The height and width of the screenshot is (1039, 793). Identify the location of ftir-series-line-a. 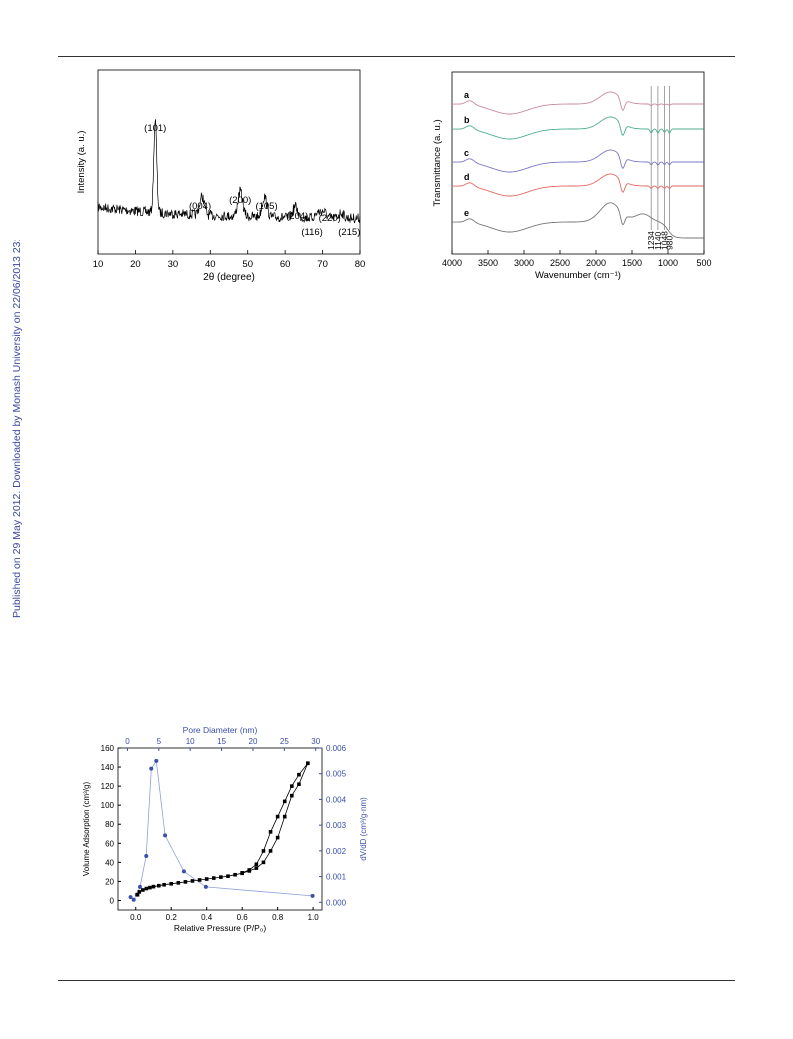
(578, 103).